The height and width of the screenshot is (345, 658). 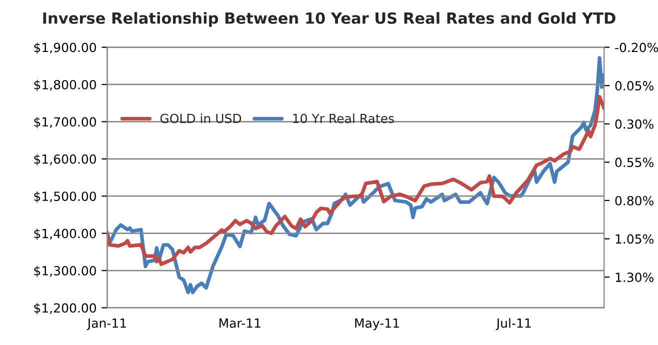 I want to click on y-tick-label: $1,300.00, so click(x=65, y=272).